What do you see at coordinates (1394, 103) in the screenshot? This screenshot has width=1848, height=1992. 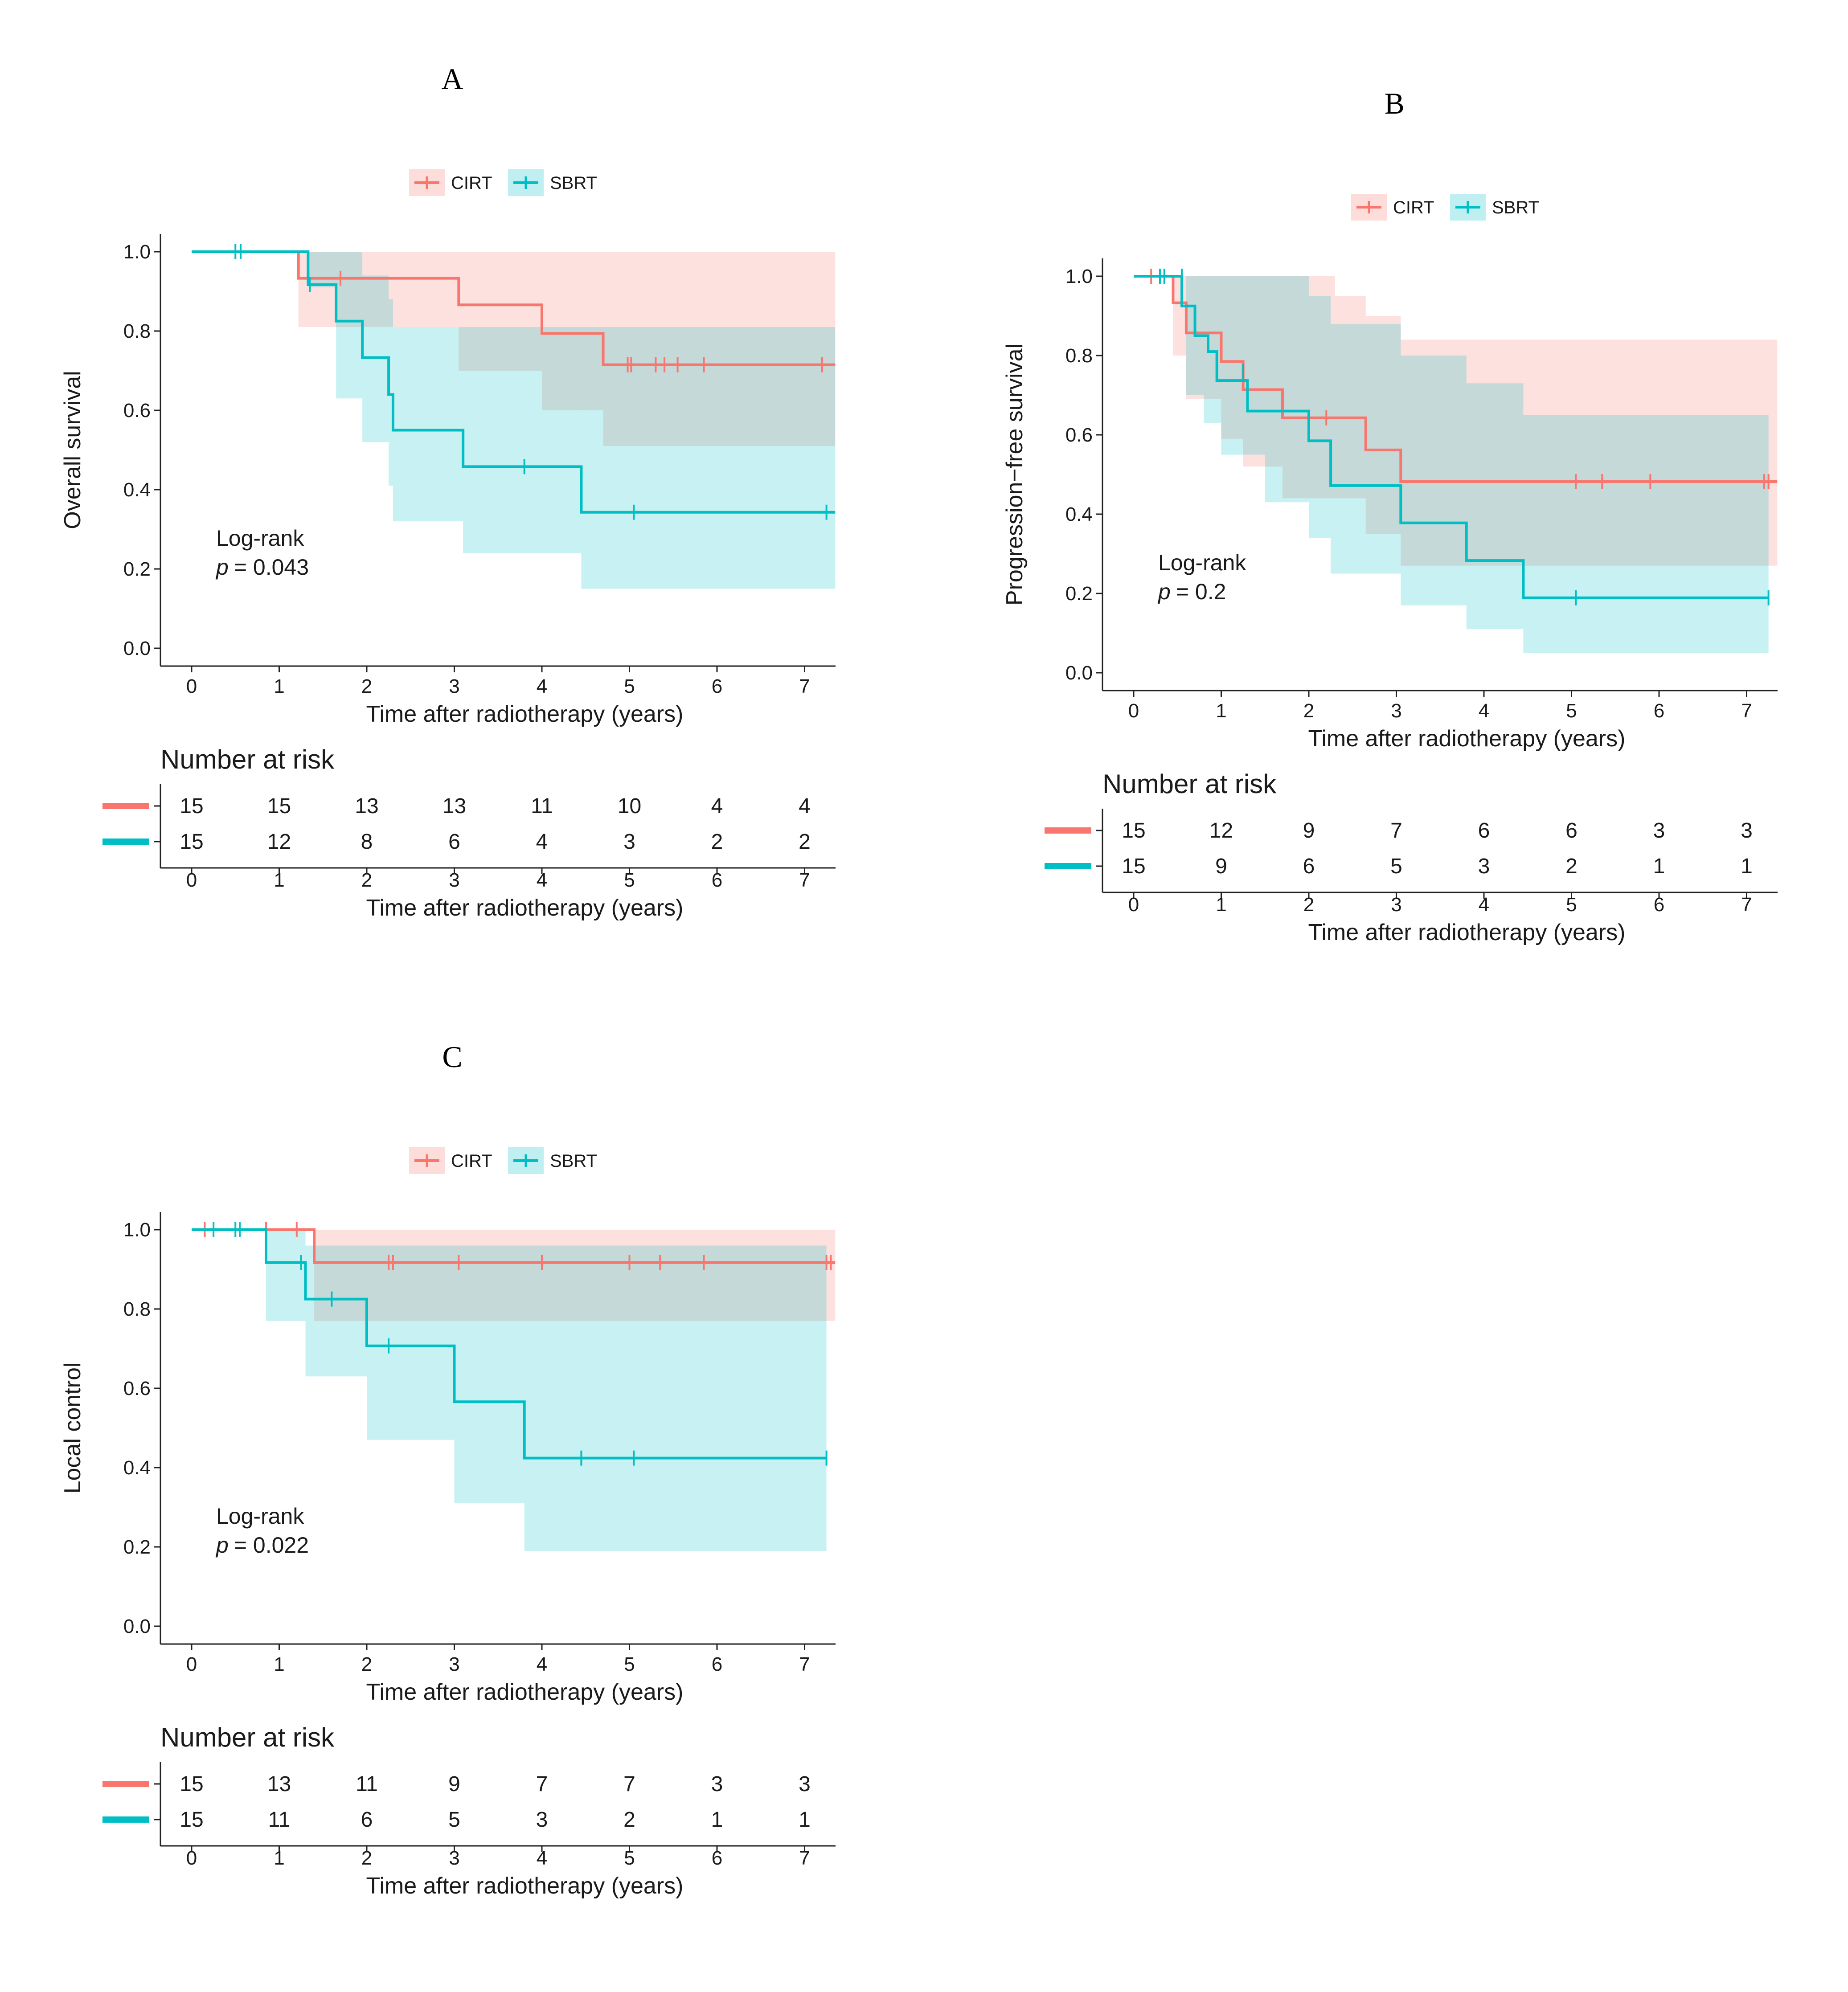 I see `panel-letter: B` at bounding box center [1394, 103].